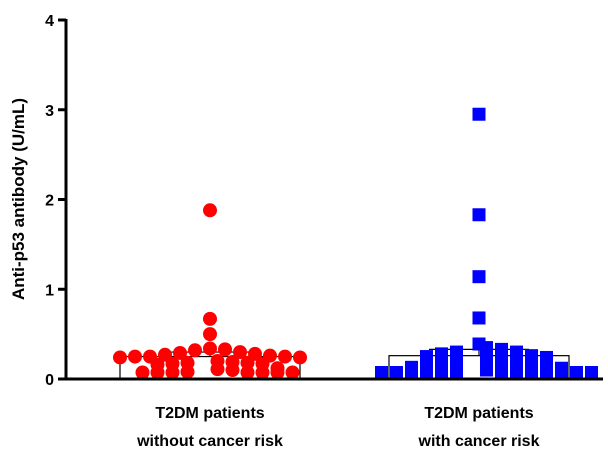  What do you see at coordinates (55, 201) in the screenshot?
I see `y-ticks-layer: 0 1 2 3 4` at bounding box center [55, 201].